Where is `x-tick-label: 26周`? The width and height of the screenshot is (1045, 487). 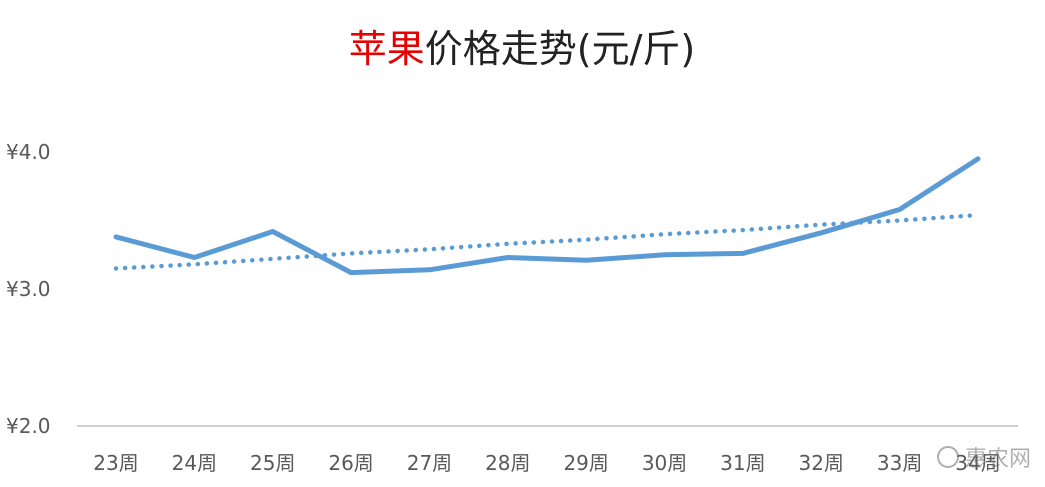 x-tick-label: 26周 is located at coordinates (350, 463).